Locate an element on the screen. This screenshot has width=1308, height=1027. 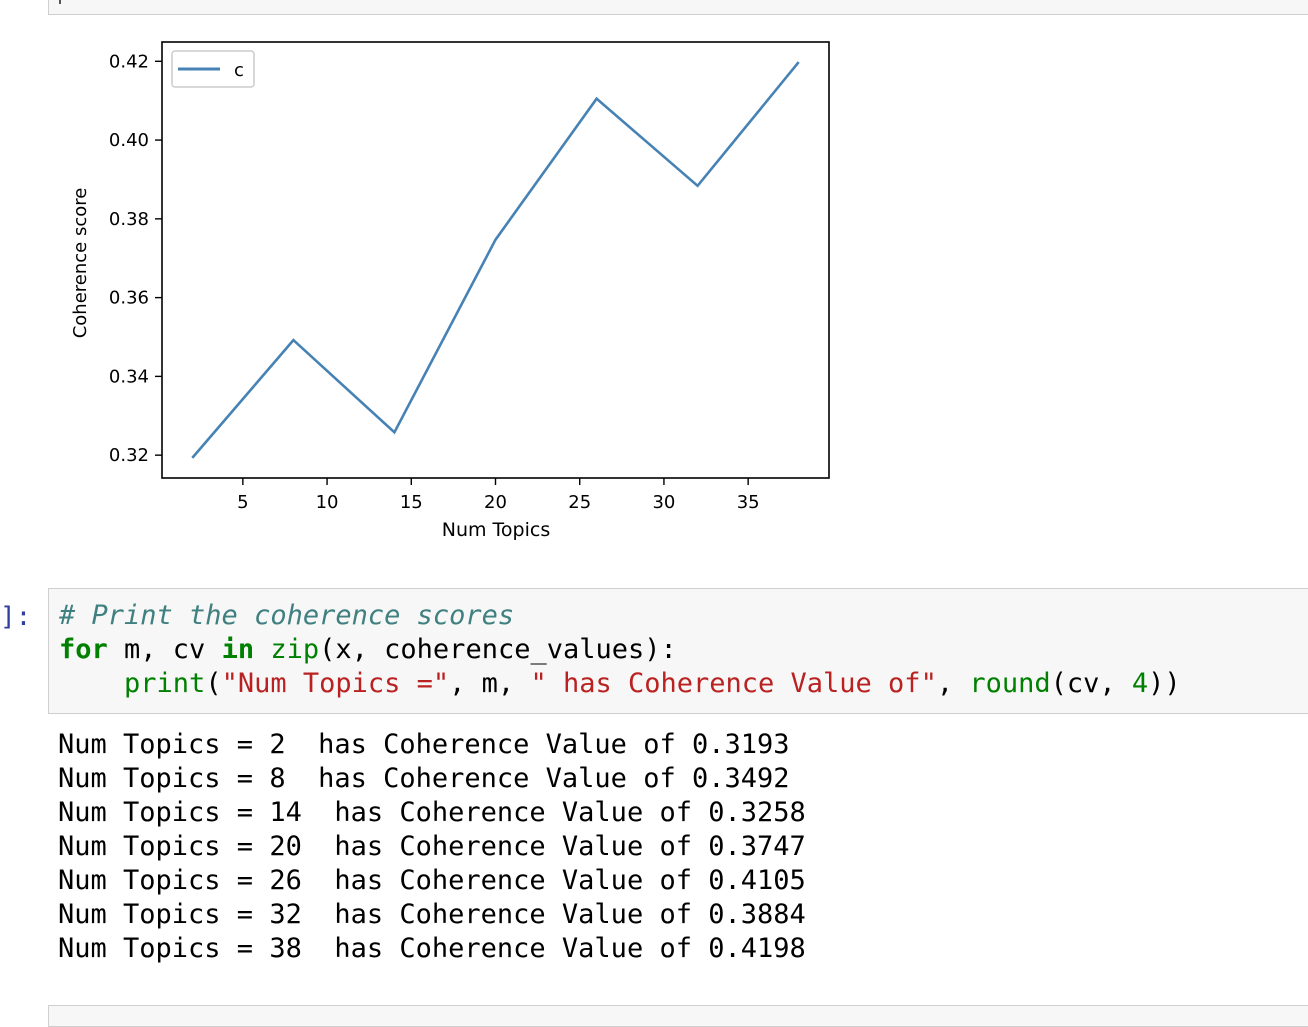
y-tick-label: 0.36 is located at coordinates (129, 298).